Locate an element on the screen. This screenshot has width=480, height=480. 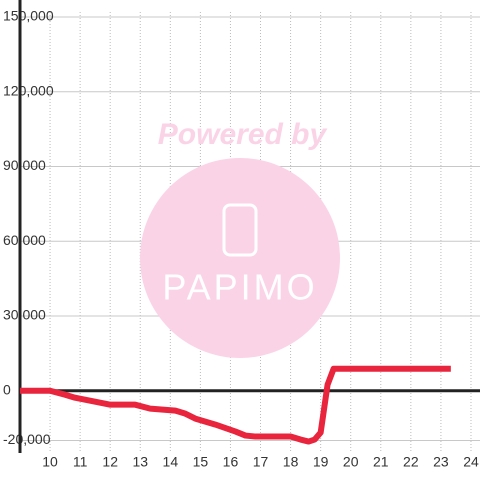
x-tick-label: 12 is located at coordinates (110, 462).